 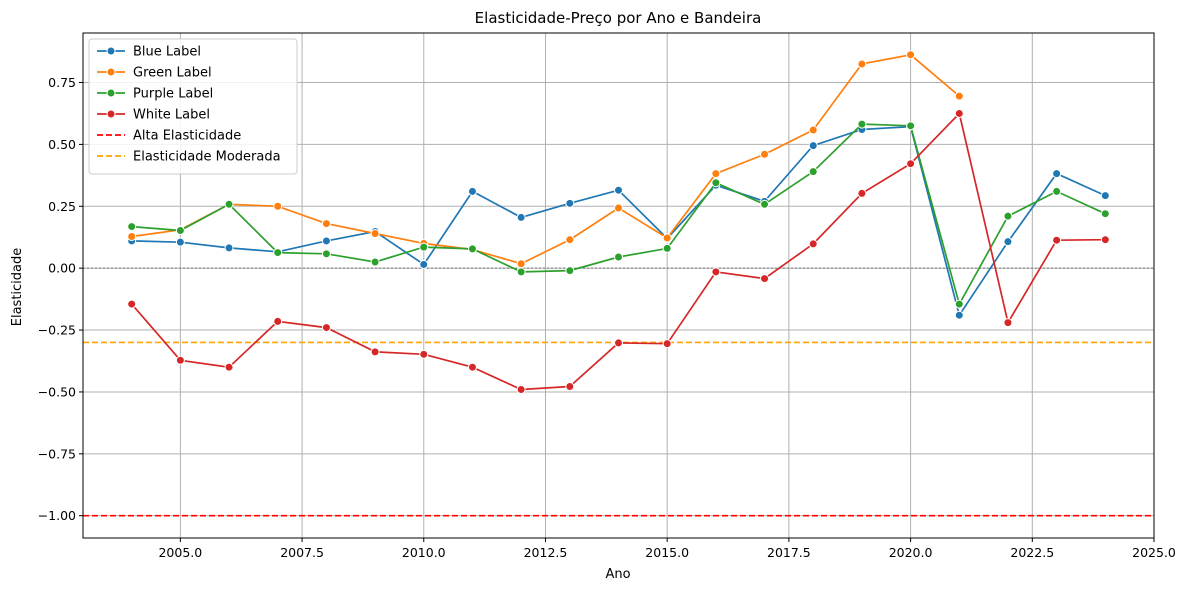 What do you see at coordinates (173, 94) in the screenshot?
I see `legend-label-purple-label: Purple Label` at bounding box center [173, 94].